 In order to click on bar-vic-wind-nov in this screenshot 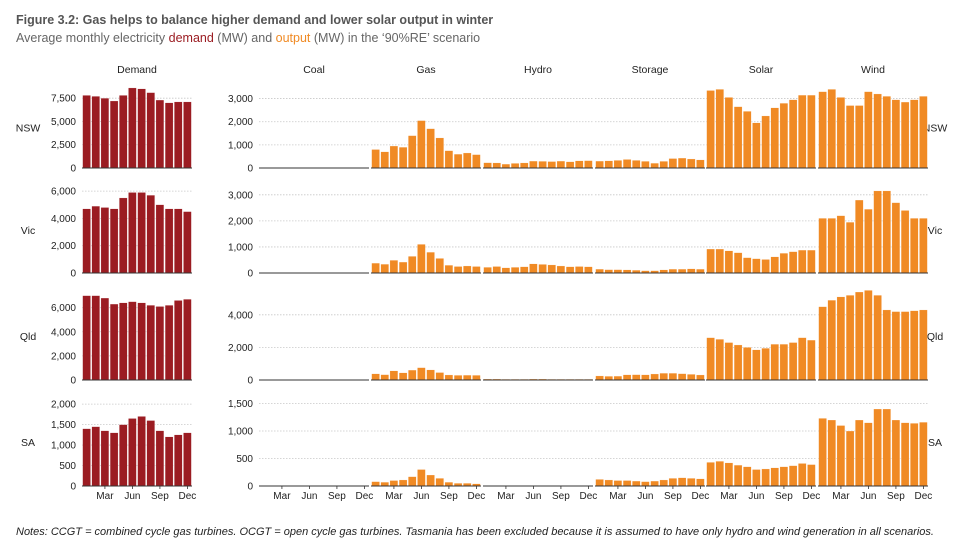, I will do `click(914, 246)`.